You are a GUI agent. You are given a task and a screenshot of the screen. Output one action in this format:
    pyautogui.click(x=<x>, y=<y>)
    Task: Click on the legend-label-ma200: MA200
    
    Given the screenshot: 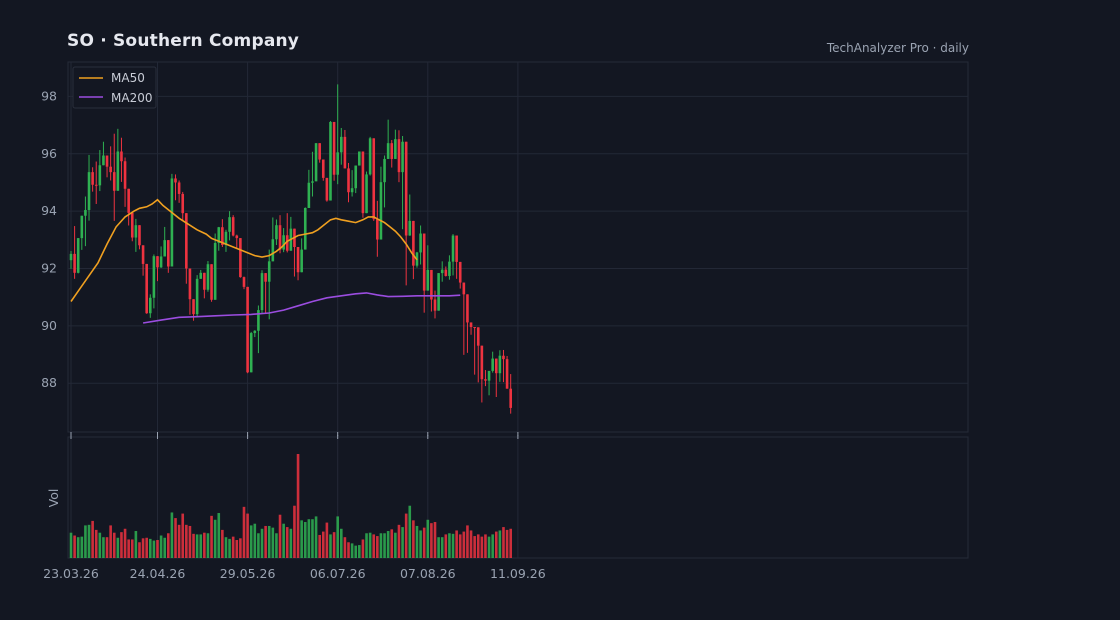 What is the action you would take?
    pyautogui.click(x=131, y=98)
    